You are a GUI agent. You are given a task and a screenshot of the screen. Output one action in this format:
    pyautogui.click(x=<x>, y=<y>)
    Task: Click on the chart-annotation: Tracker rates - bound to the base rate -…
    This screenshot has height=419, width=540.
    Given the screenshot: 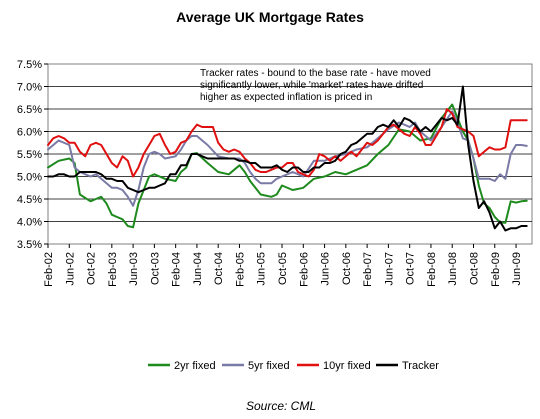 What is the action you would take?
    pyautogui.click(x=315, y=85)
    